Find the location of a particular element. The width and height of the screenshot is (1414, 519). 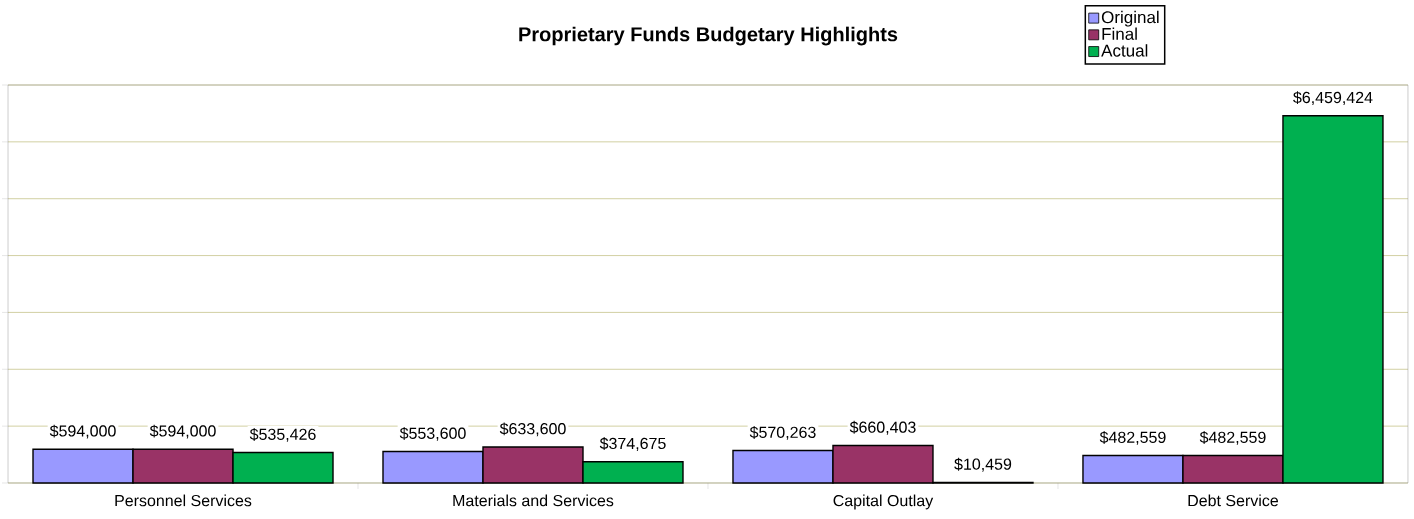

data-label: $633,600 is located at coordinates (532, 429).